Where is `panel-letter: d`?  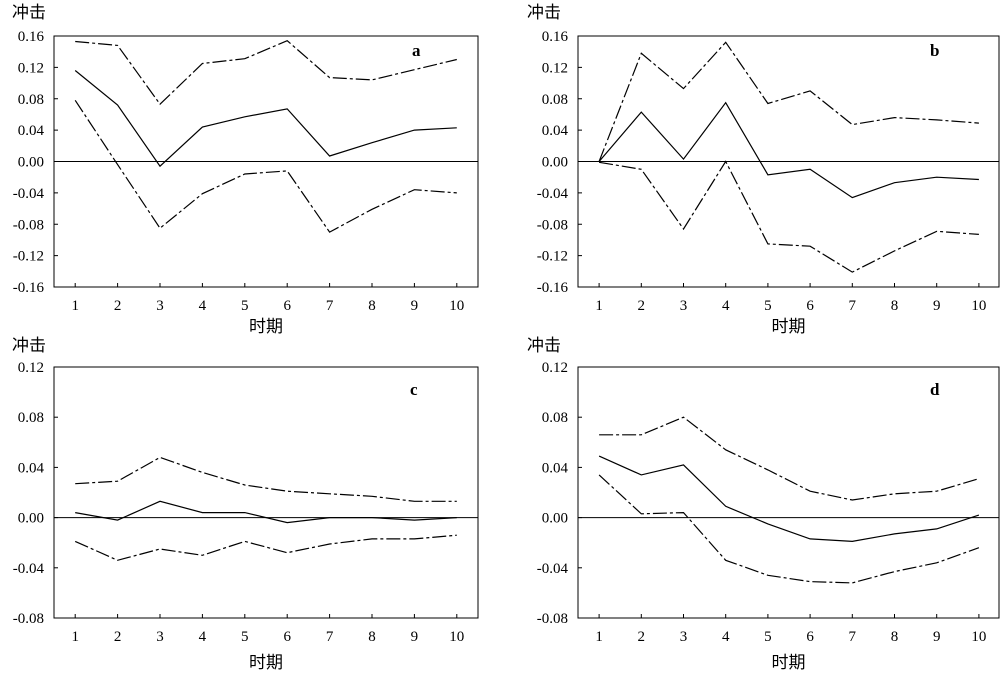
panel-letter: d is located at coordinates (935, 389).